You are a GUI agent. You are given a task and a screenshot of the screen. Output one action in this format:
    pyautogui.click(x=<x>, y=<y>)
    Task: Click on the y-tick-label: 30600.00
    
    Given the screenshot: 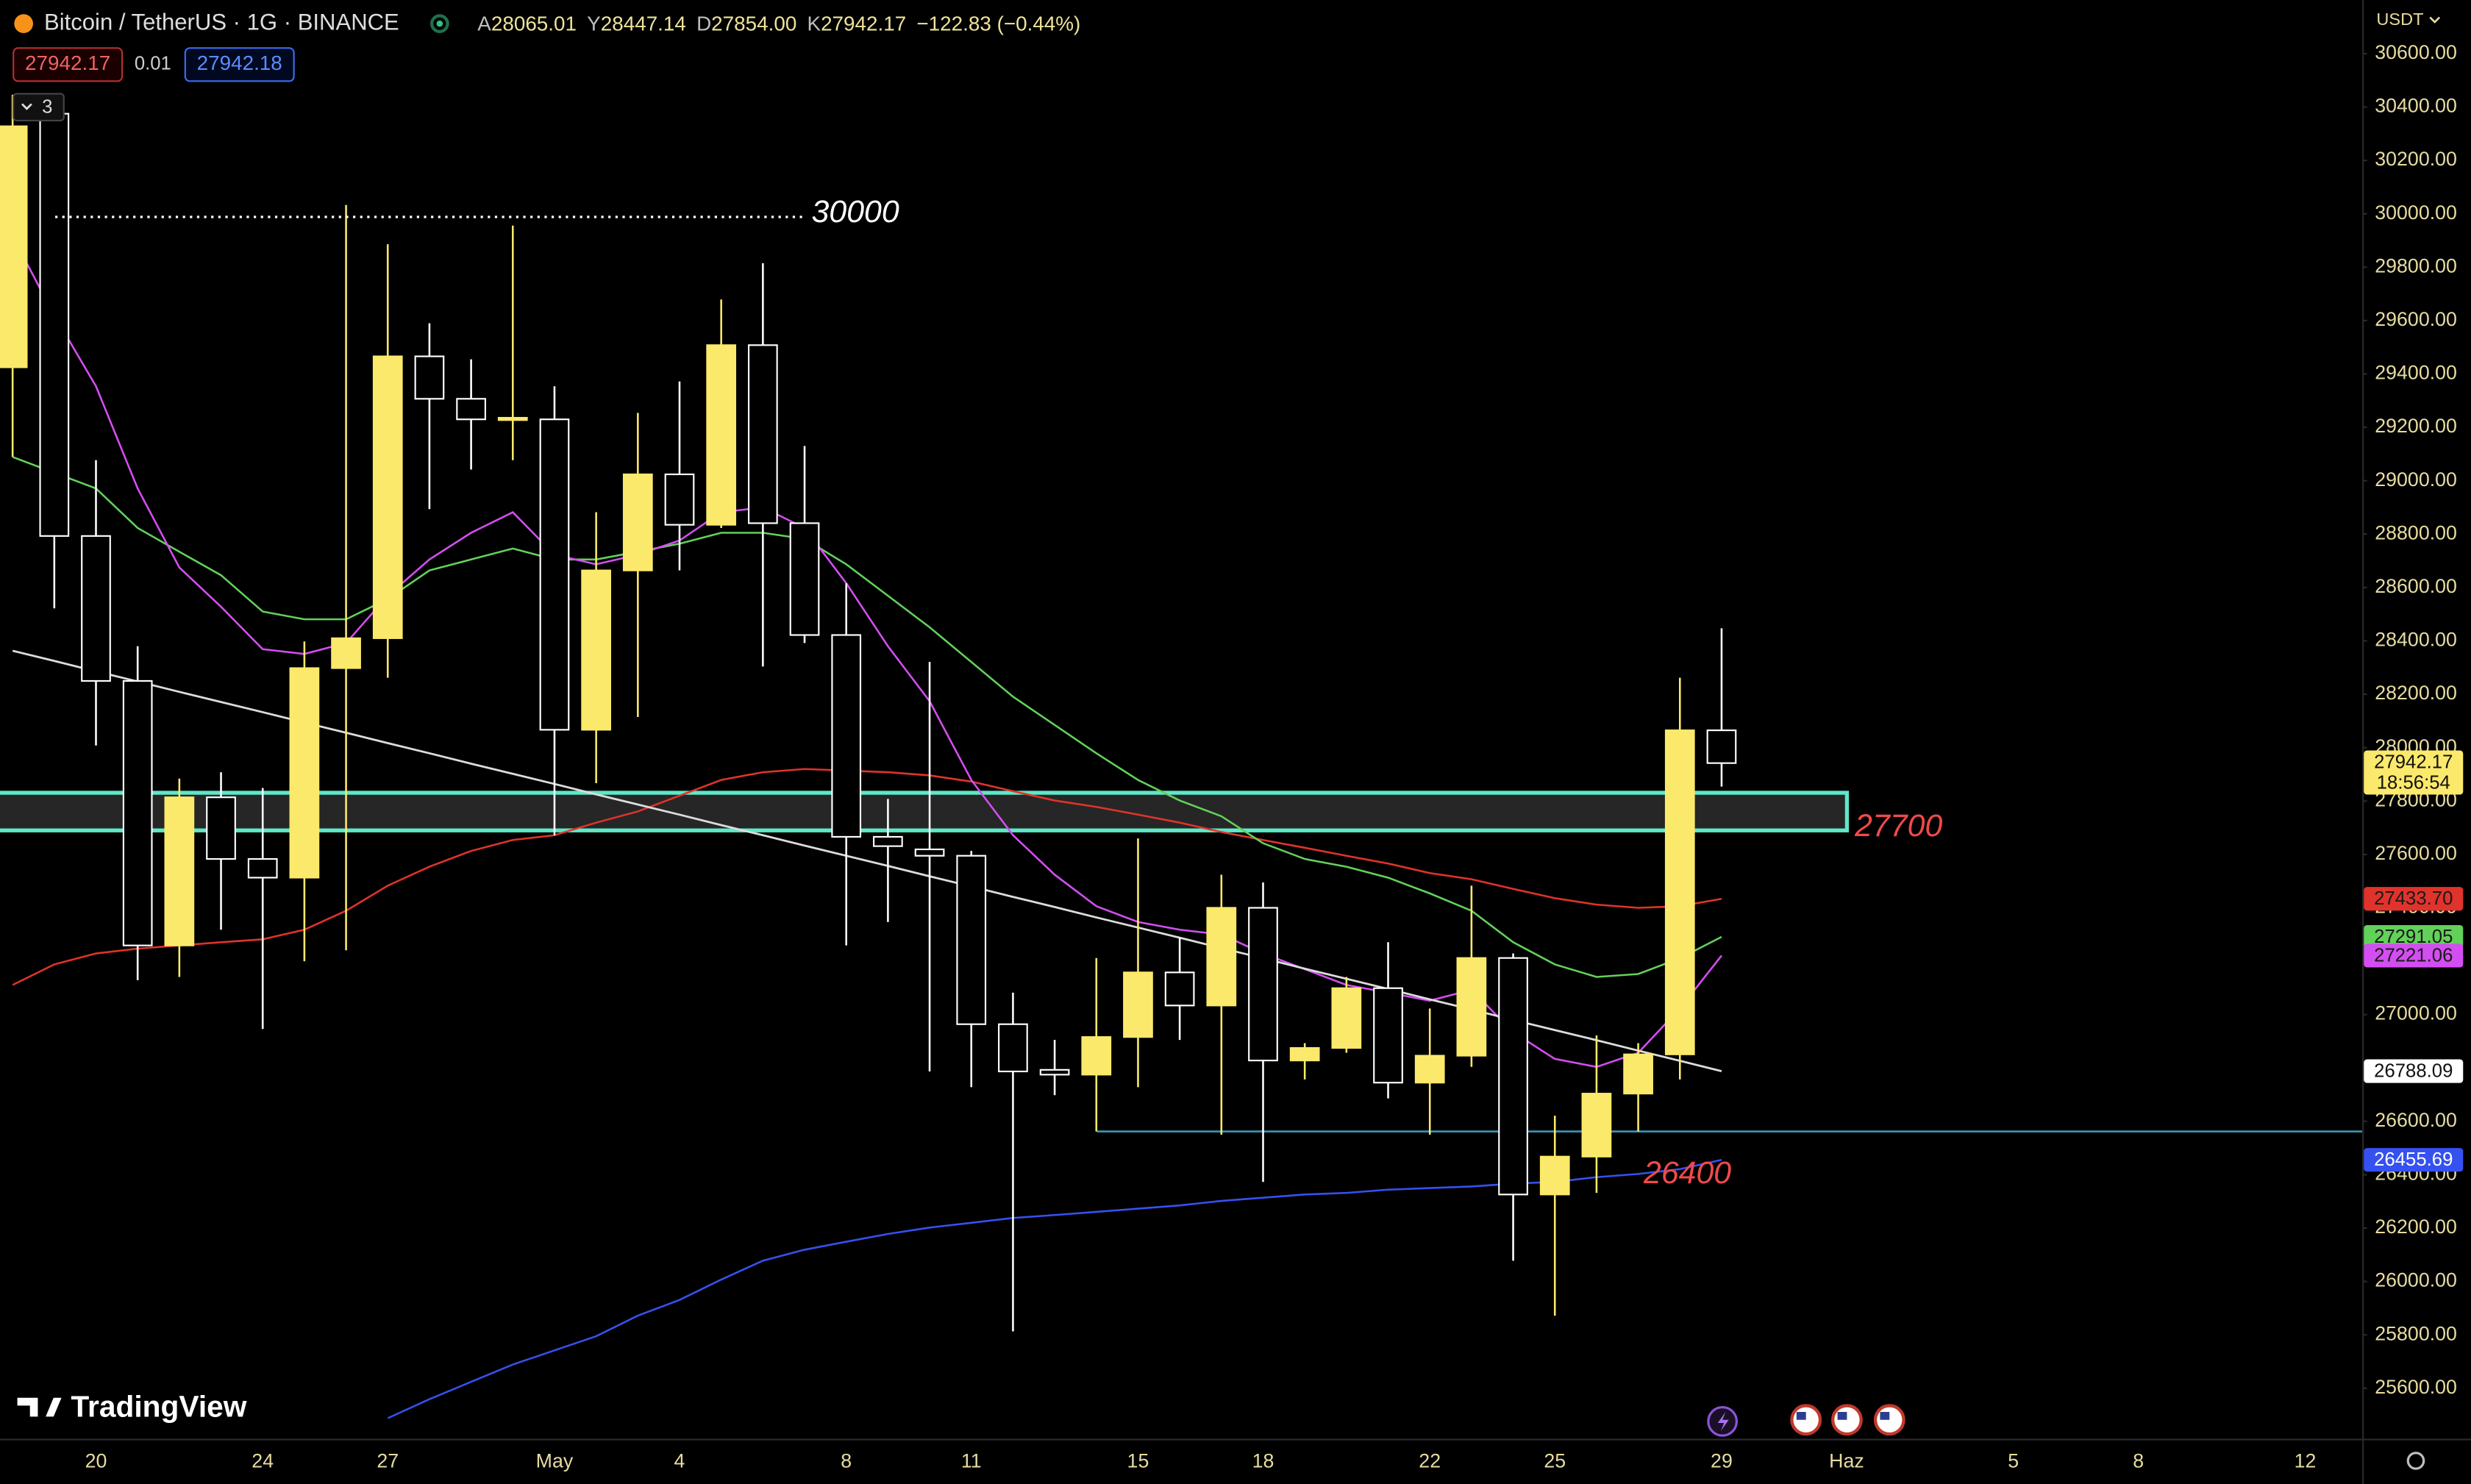 What is the action you would take?
    pyautogui.click(x=2416, y=52)
    